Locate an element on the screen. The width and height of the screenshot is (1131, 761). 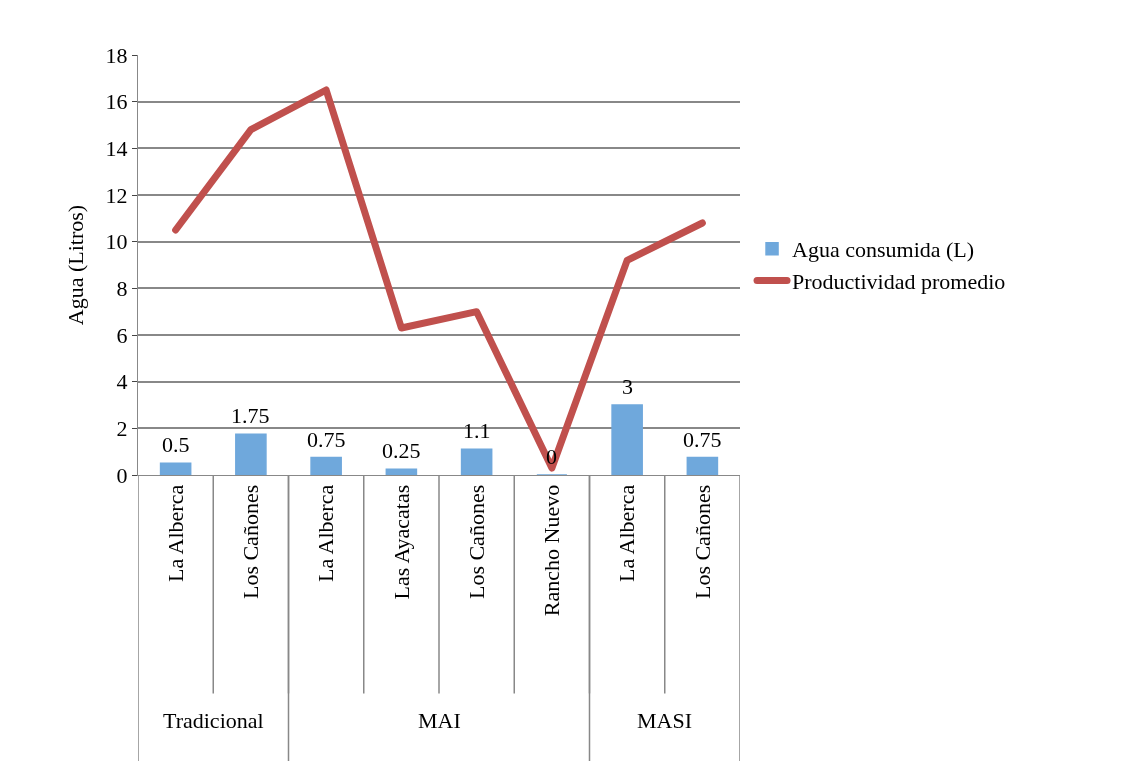
y-tick-label: 4 is located at coordinates (122, 382).